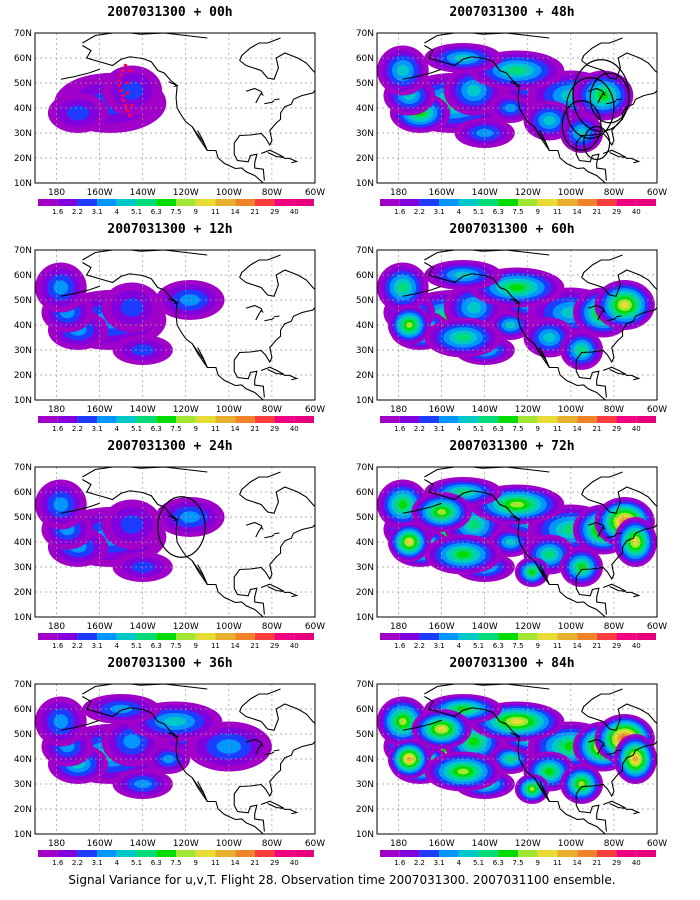 The width and height of the screenshot is (700, 900). Describe the element at coordinates (614, 410) in the screenshot. I see `lon-tick-label: 80W` at that location.